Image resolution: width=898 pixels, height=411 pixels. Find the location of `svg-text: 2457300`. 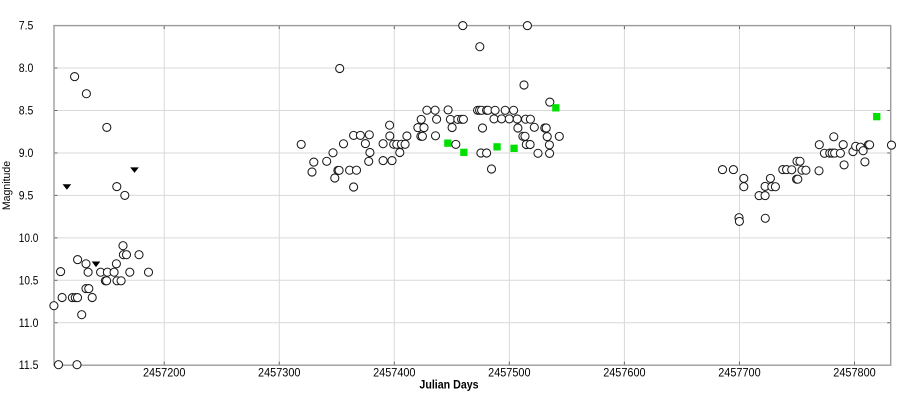

svg-text: 2457300 is located at coordinates (279, 373).